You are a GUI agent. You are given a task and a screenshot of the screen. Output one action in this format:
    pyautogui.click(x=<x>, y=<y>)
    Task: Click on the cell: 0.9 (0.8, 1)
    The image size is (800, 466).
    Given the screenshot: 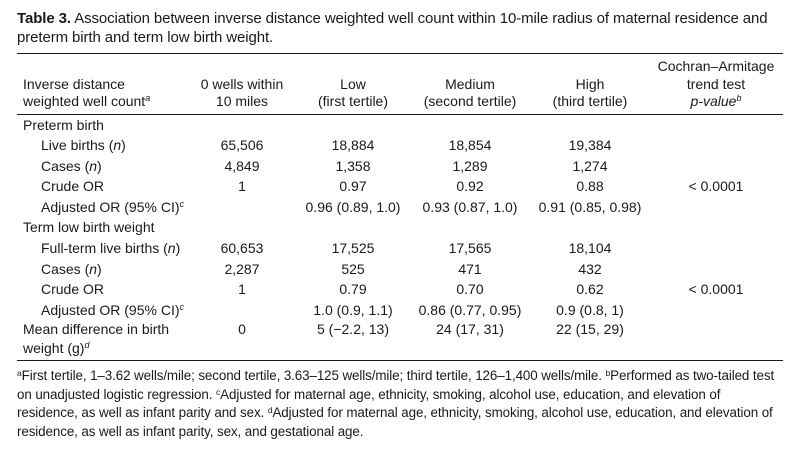 What is the action you would take?
    pyautogui.click(x=590, y=309)
    